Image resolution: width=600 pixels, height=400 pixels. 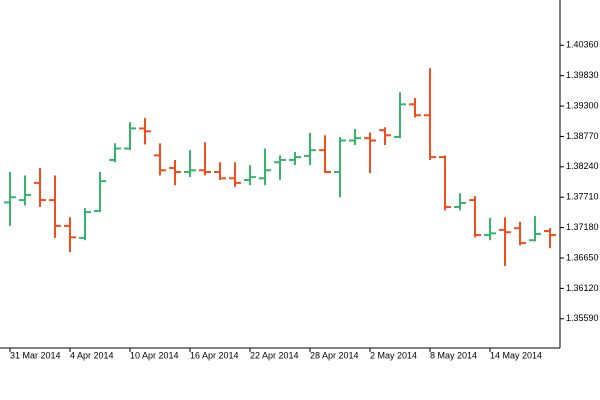 I want to click on y-tick-label: 1.37180, so click(x=582, y=227).